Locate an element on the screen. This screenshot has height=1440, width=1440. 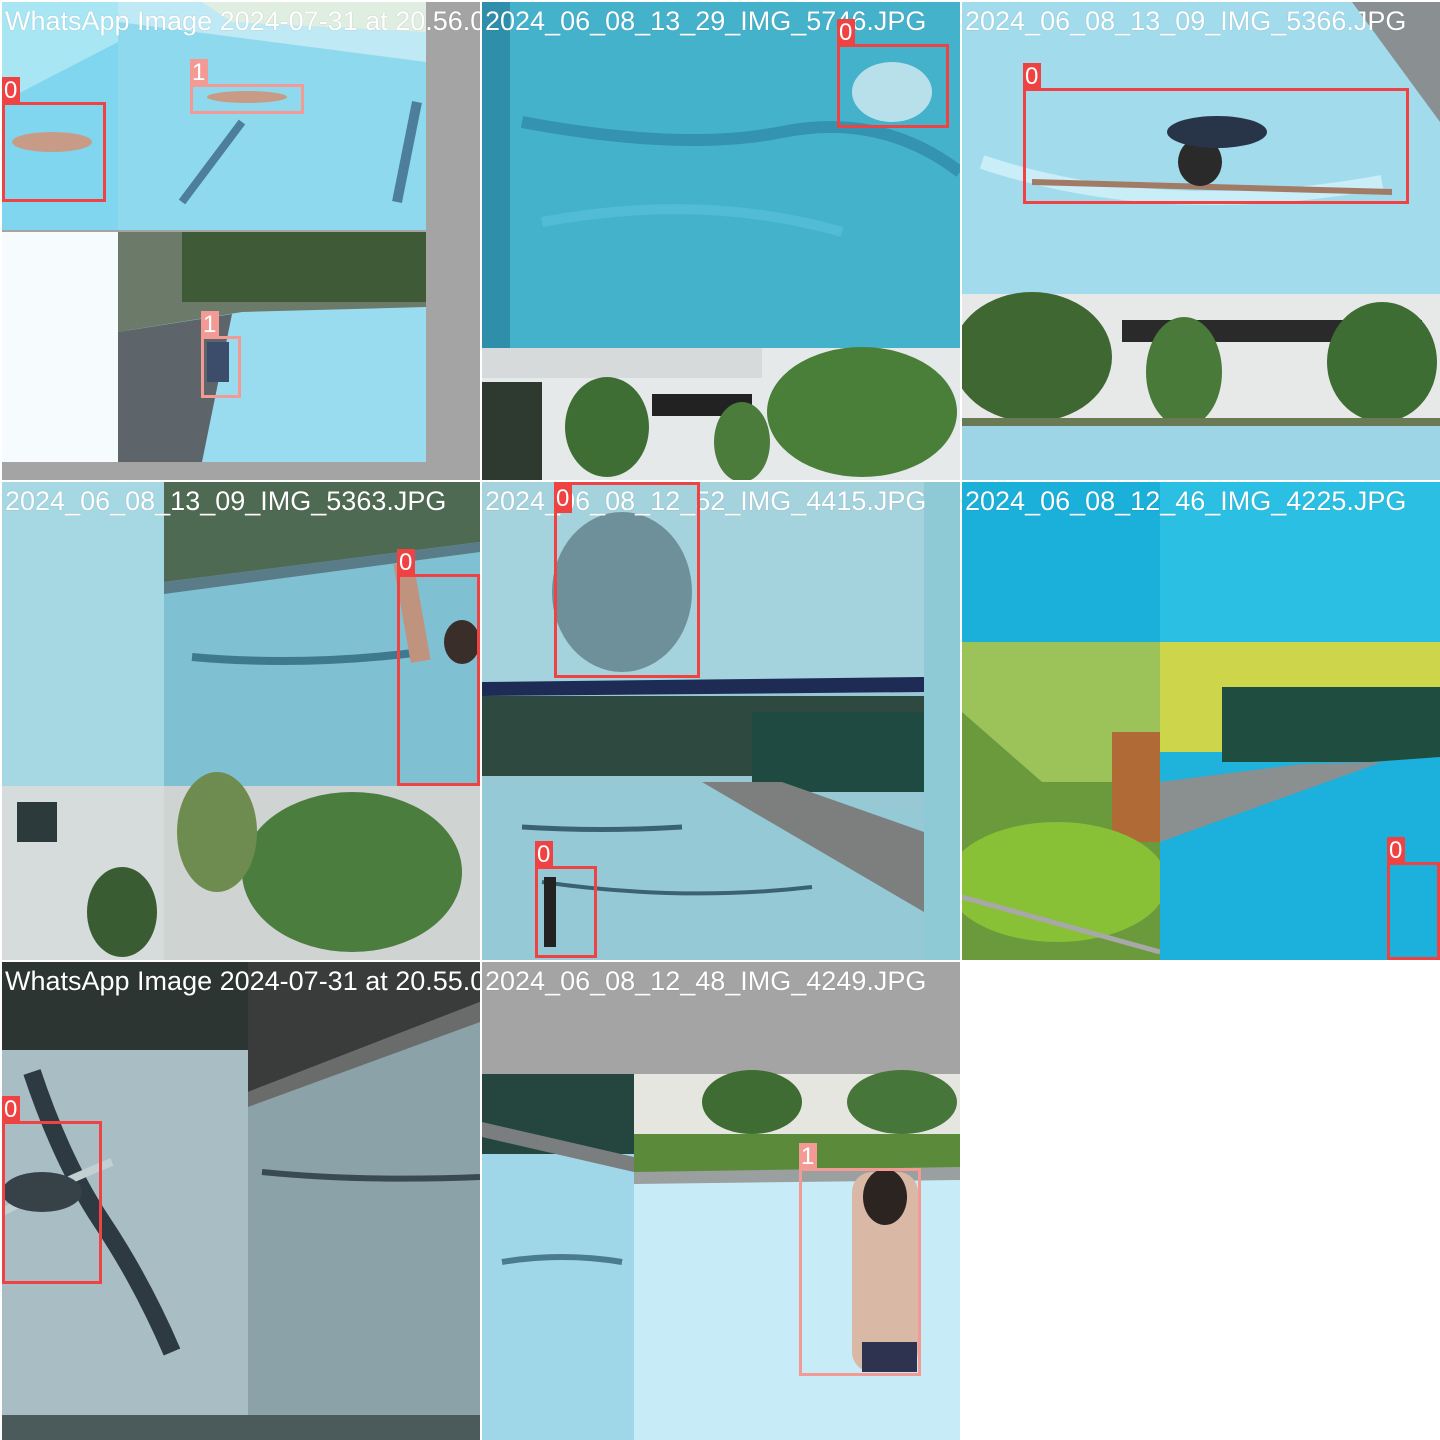
mosaic-tile: 2024_06_08_12_52_IMG_4415.JPG 0 0 is located at coordinates (721, 721).